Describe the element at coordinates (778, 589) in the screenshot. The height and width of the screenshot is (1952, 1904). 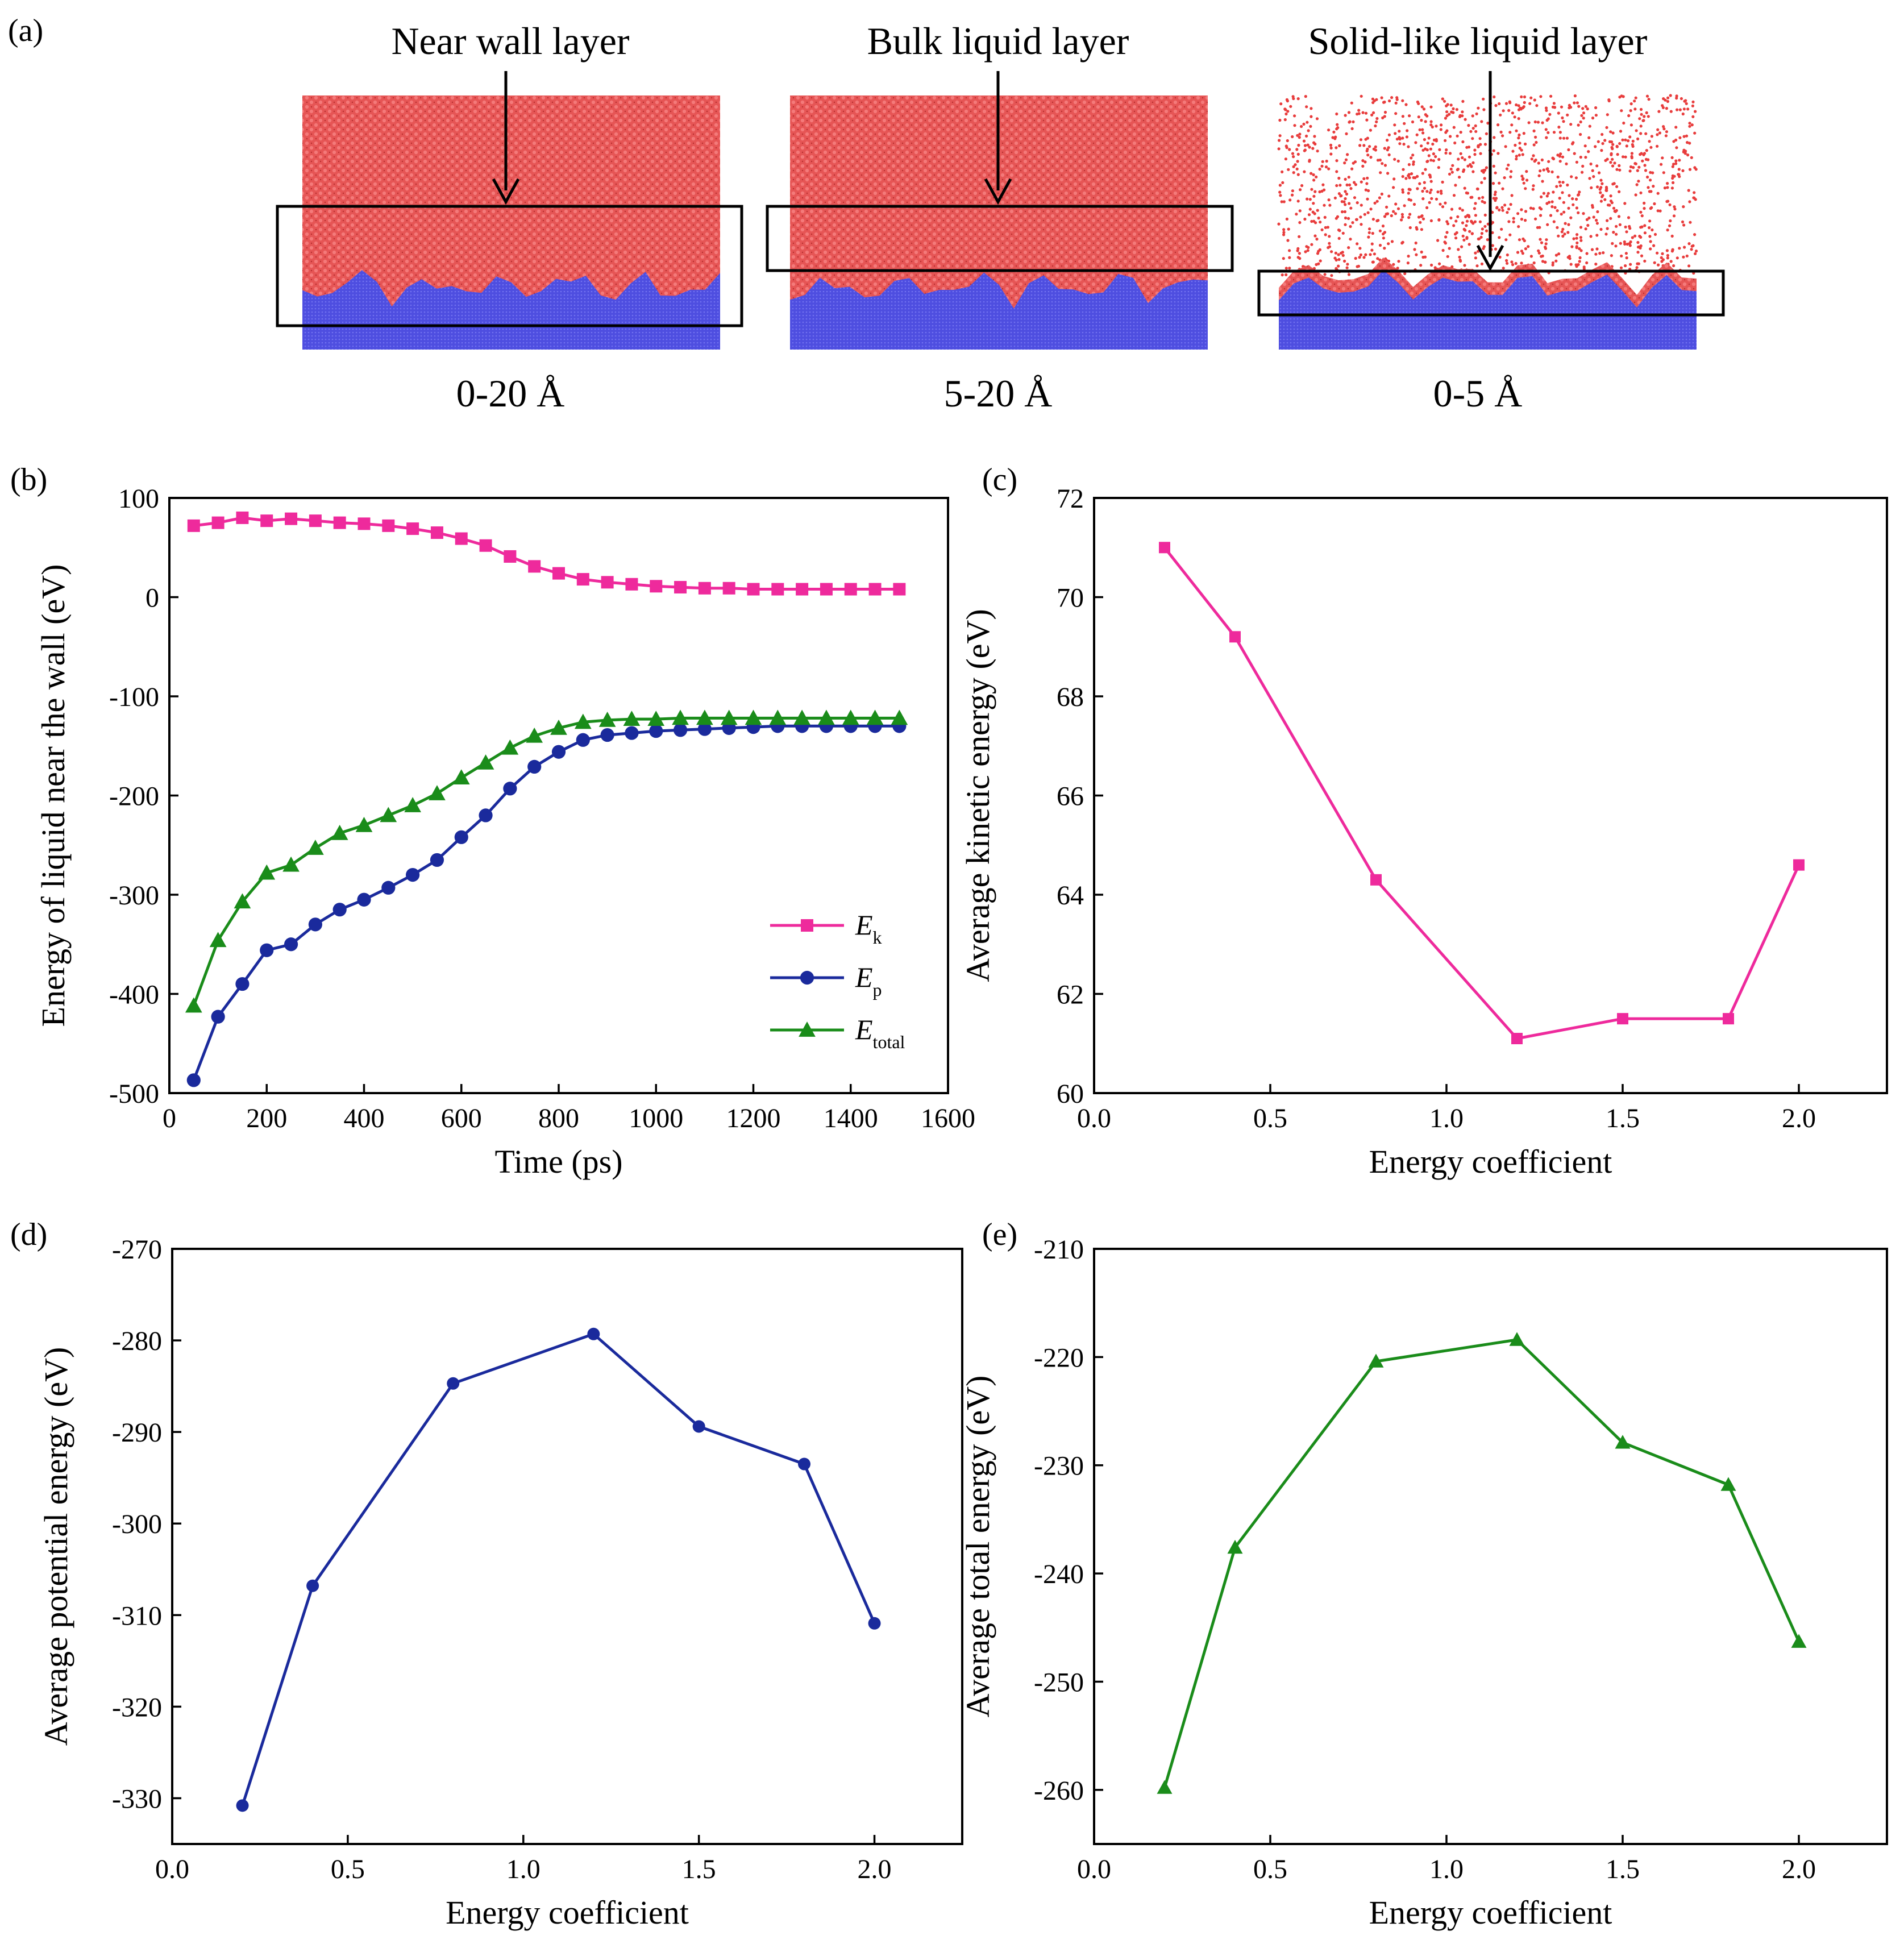
I see `data-point-square` at that location.